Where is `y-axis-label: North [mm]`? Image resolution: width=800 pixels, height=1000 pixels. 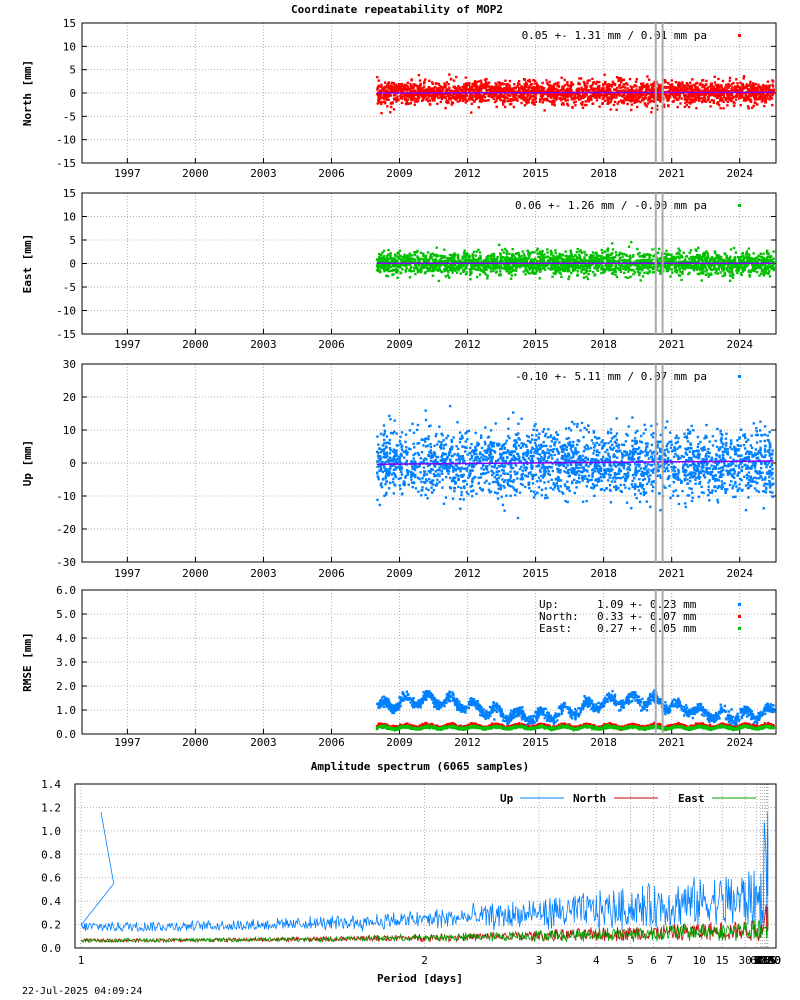 y-axis-label: North [mm] is located at coordinates (27, 93).